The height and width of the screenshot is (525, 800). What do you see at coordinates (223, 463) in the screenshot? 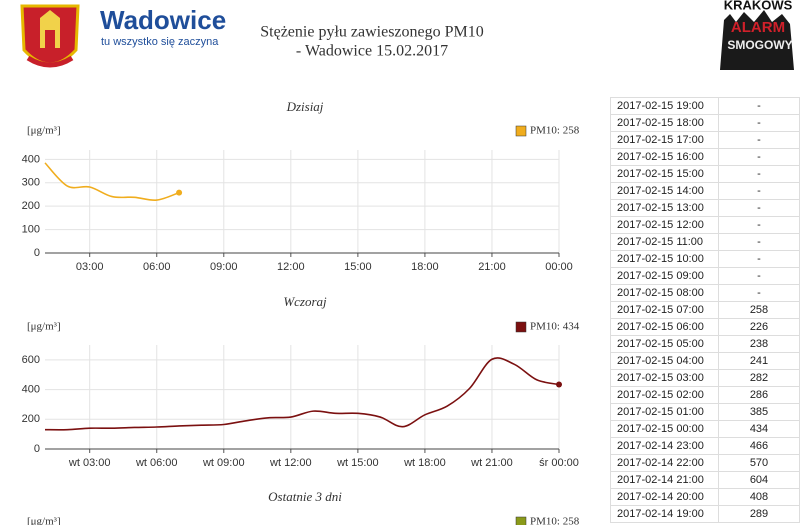
I see `x-tick-label: wt 09:00` at bounding box center [223, 463].